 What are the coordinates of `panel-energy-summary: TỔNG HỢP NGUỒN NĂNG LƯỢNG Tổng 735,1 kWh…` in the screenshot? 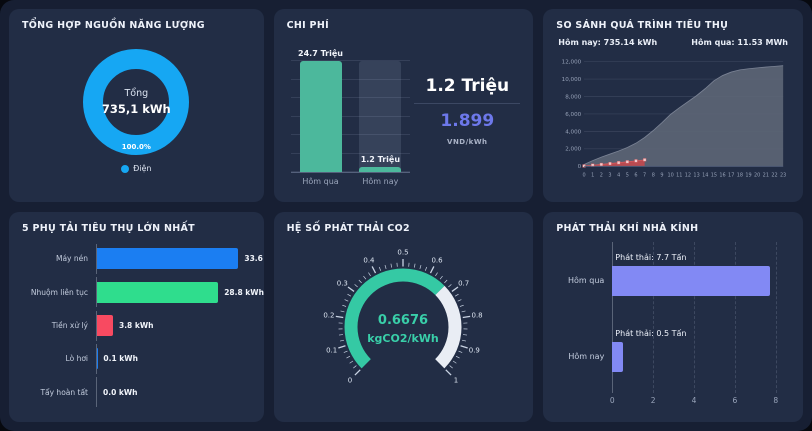 It's located at (136, 106).